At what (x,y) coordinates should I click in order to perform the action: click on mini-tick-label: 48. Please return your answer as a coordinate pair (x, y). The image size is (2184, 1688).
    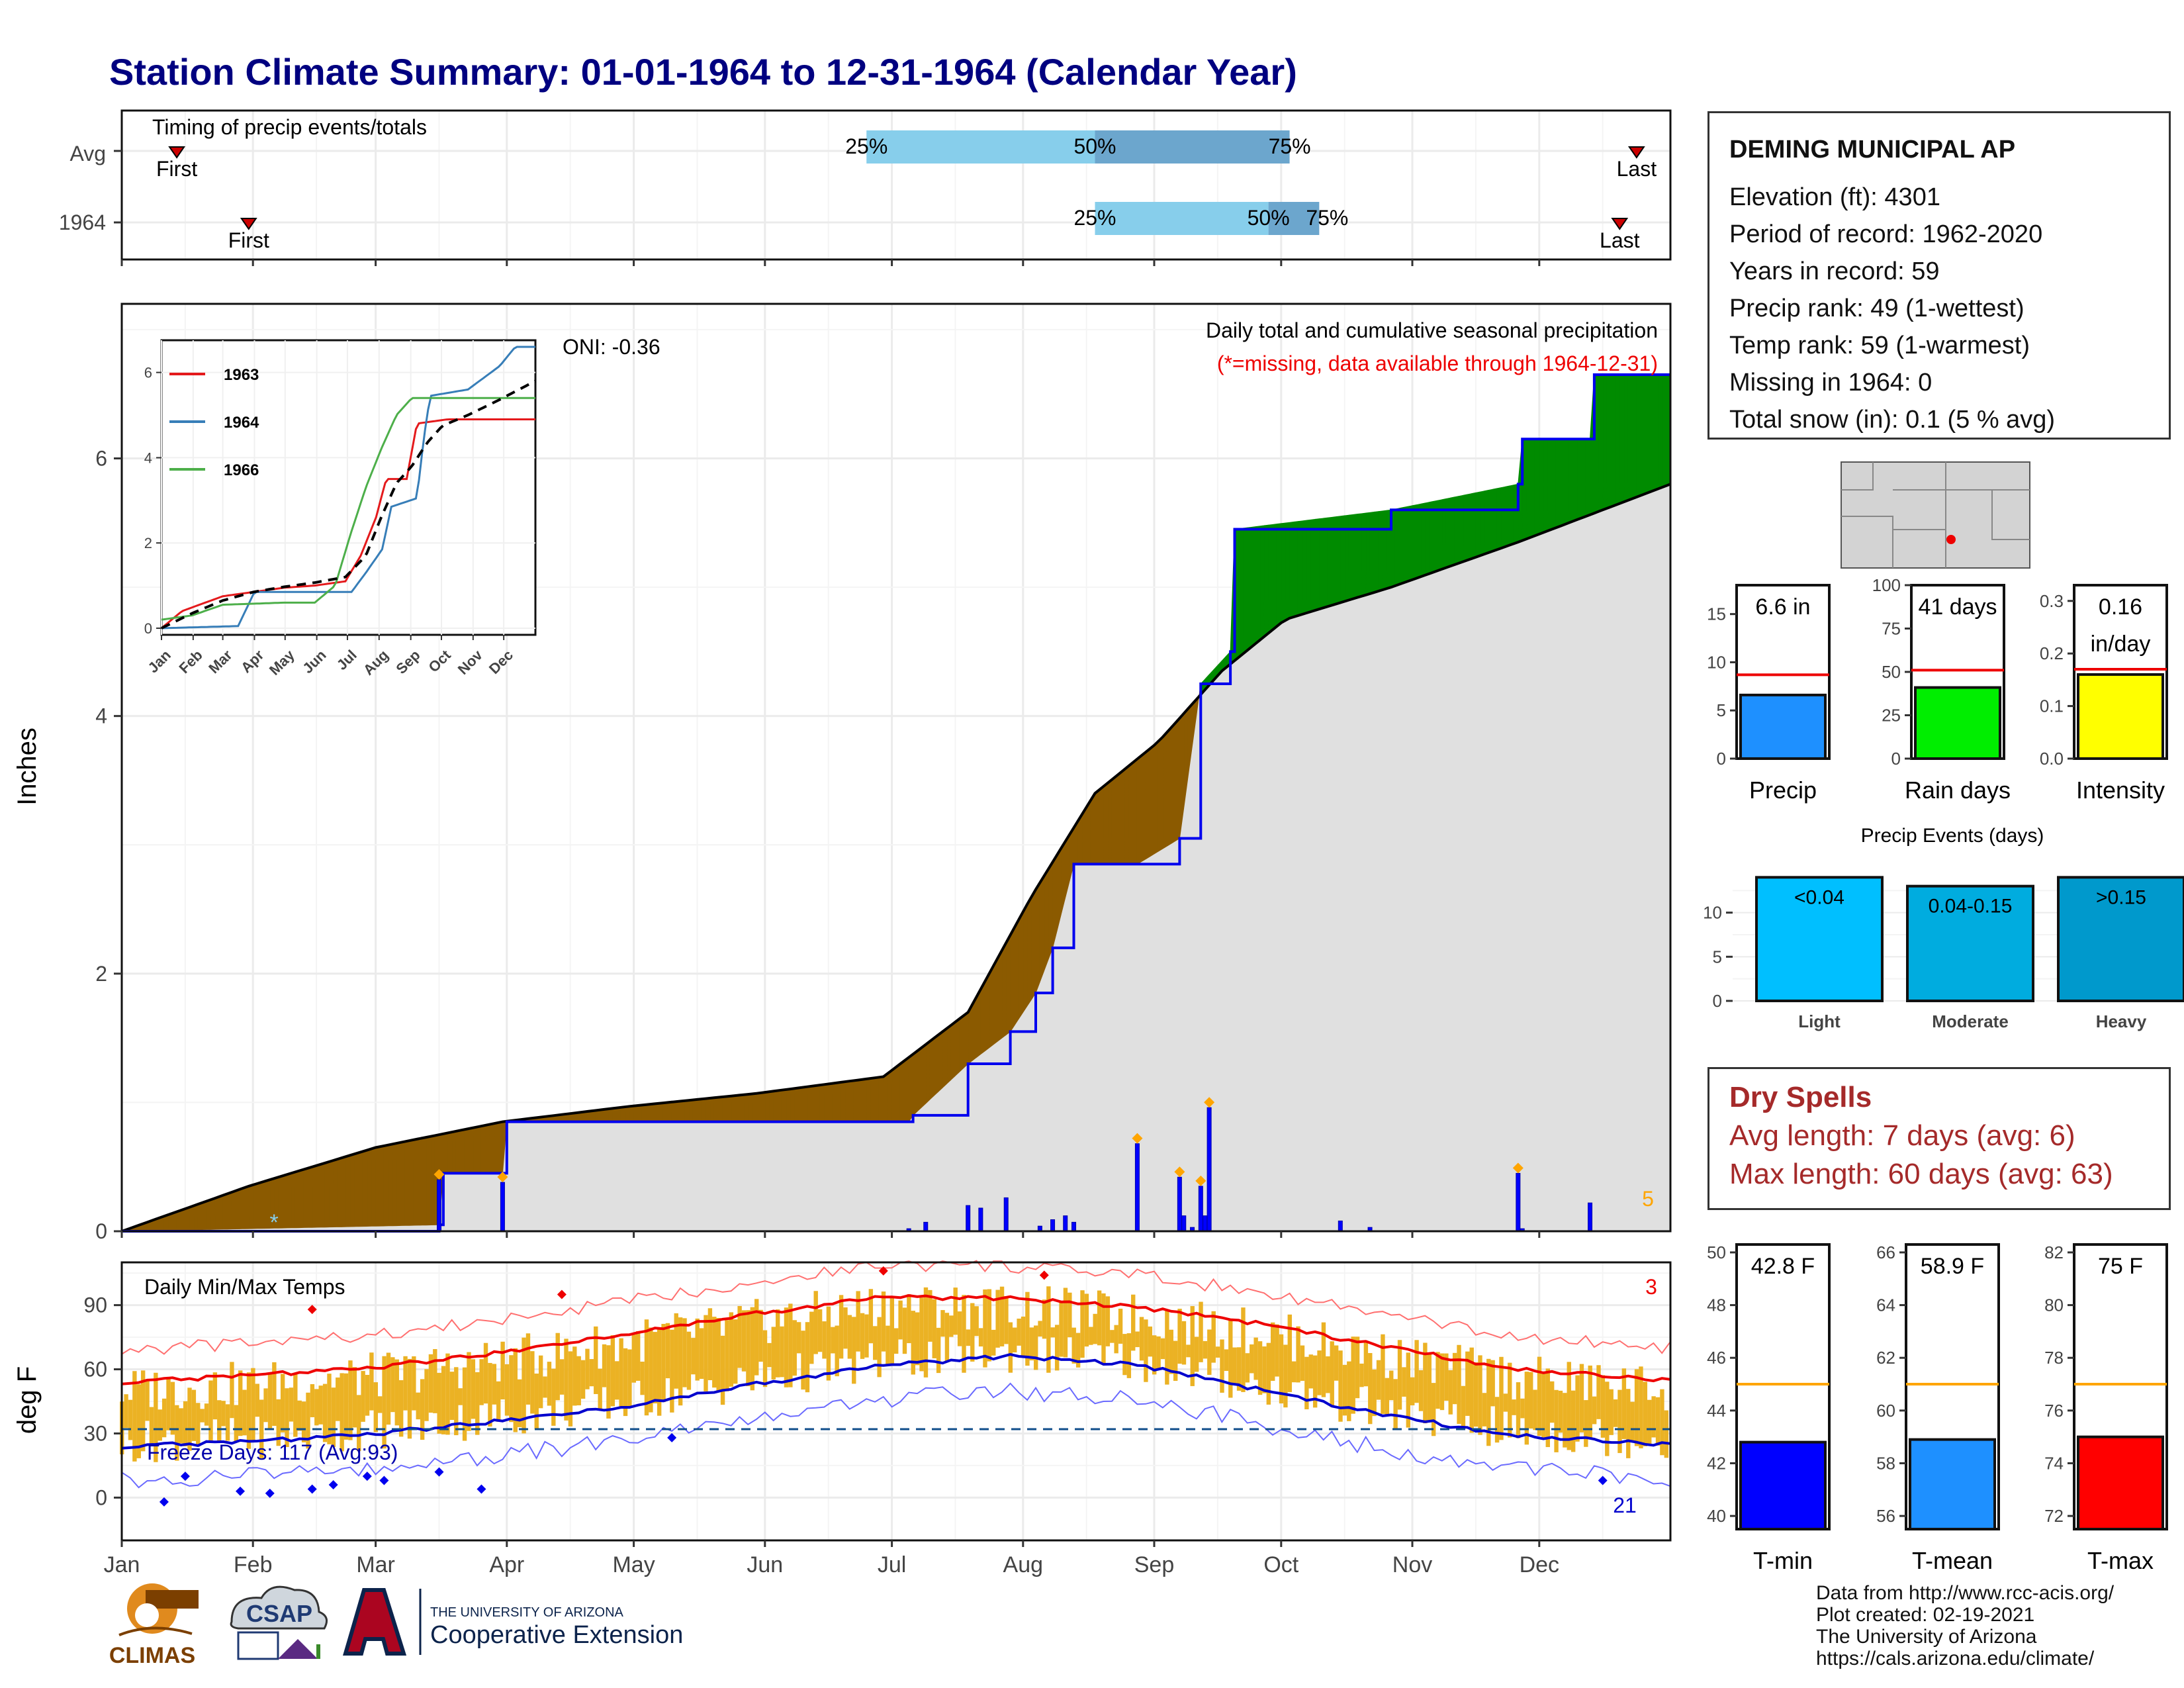
    Looking at the image, I should click on (1716, 1305).